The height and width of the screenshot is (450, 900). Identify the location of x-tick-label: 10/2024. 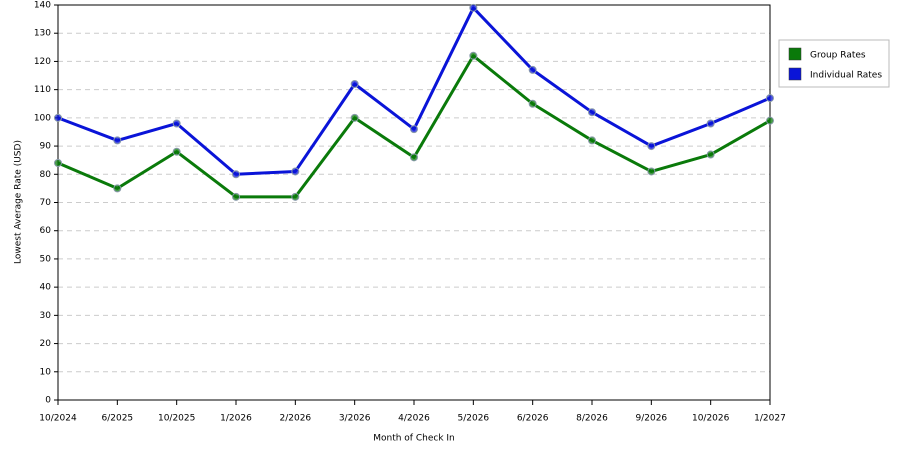
(58, 419).